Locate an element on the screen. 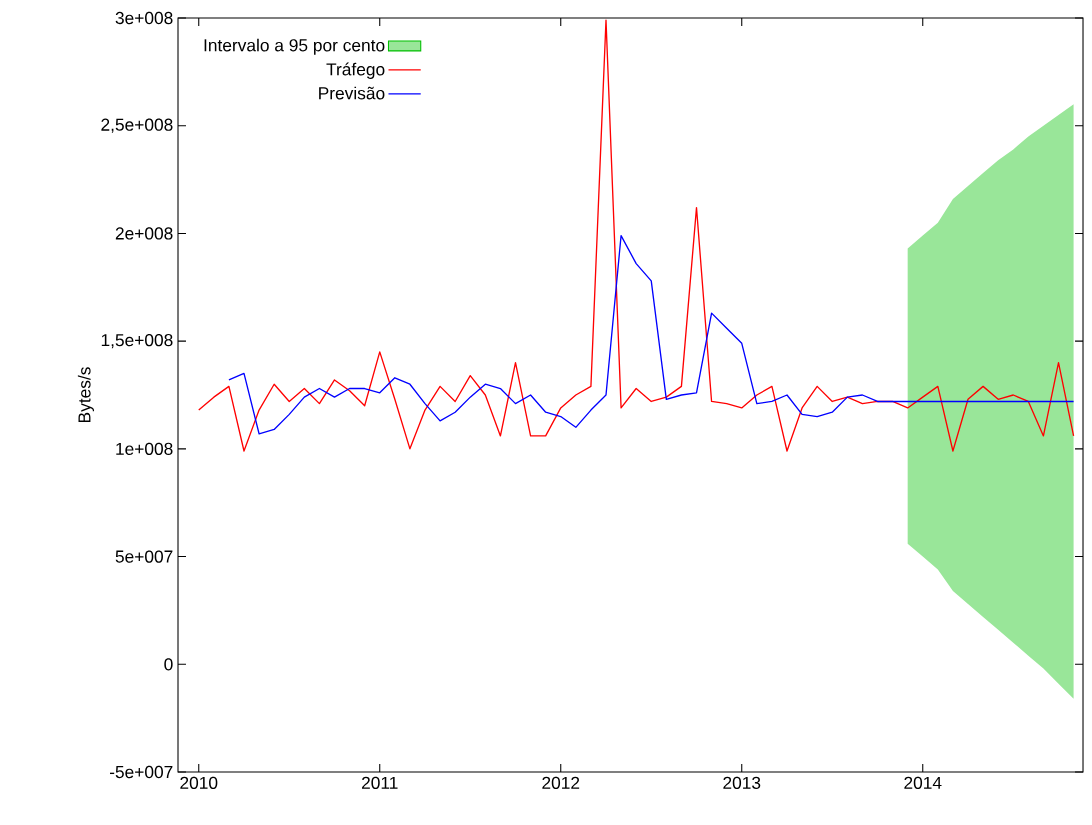 Image resolution: width=1092 pixels, height=825 pixels. y-tick-label: 5e+007 is located at coordinates (144, 556).